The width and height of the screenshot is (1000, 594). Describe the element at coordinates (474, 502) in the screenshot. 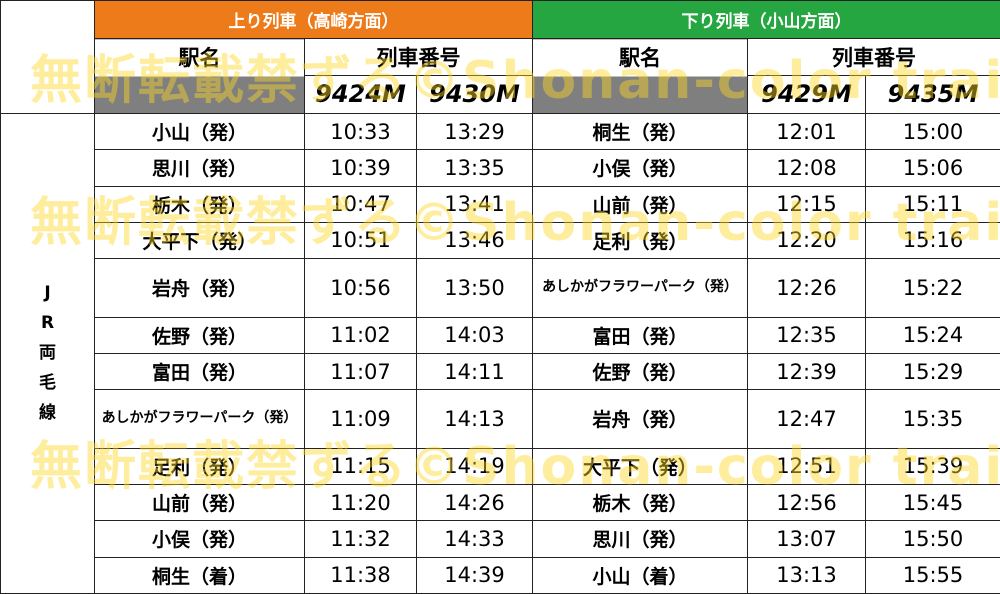

I see `up-time-2: 14:26` at that location.